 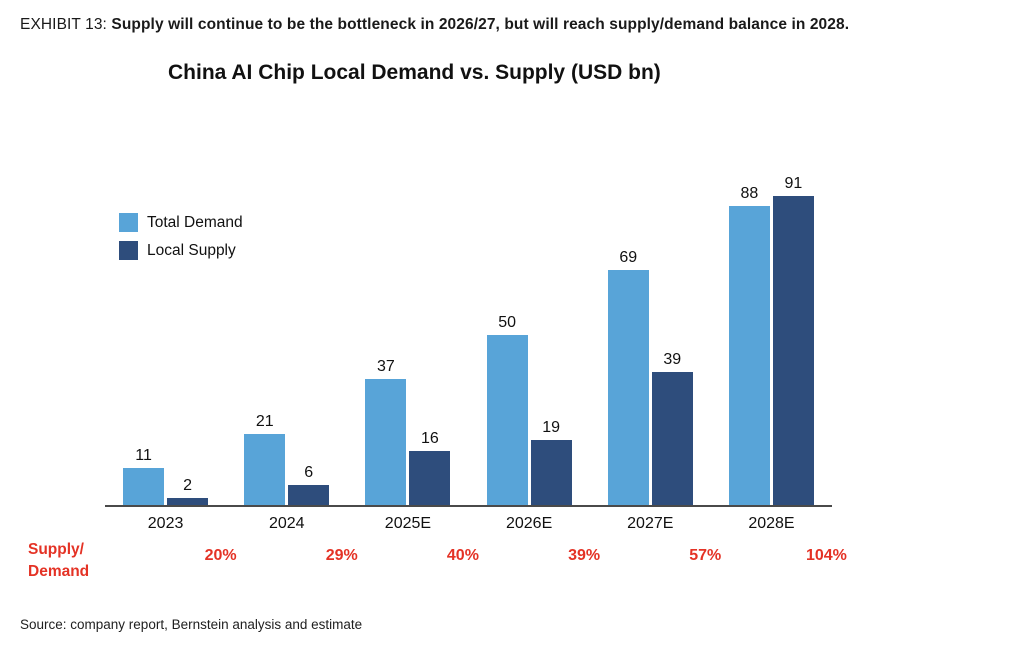 What do you see at coordinates (195, 222) in the screenshot?
I see `legend-label-demand: Total Demand` at bounding box center [195, 222].